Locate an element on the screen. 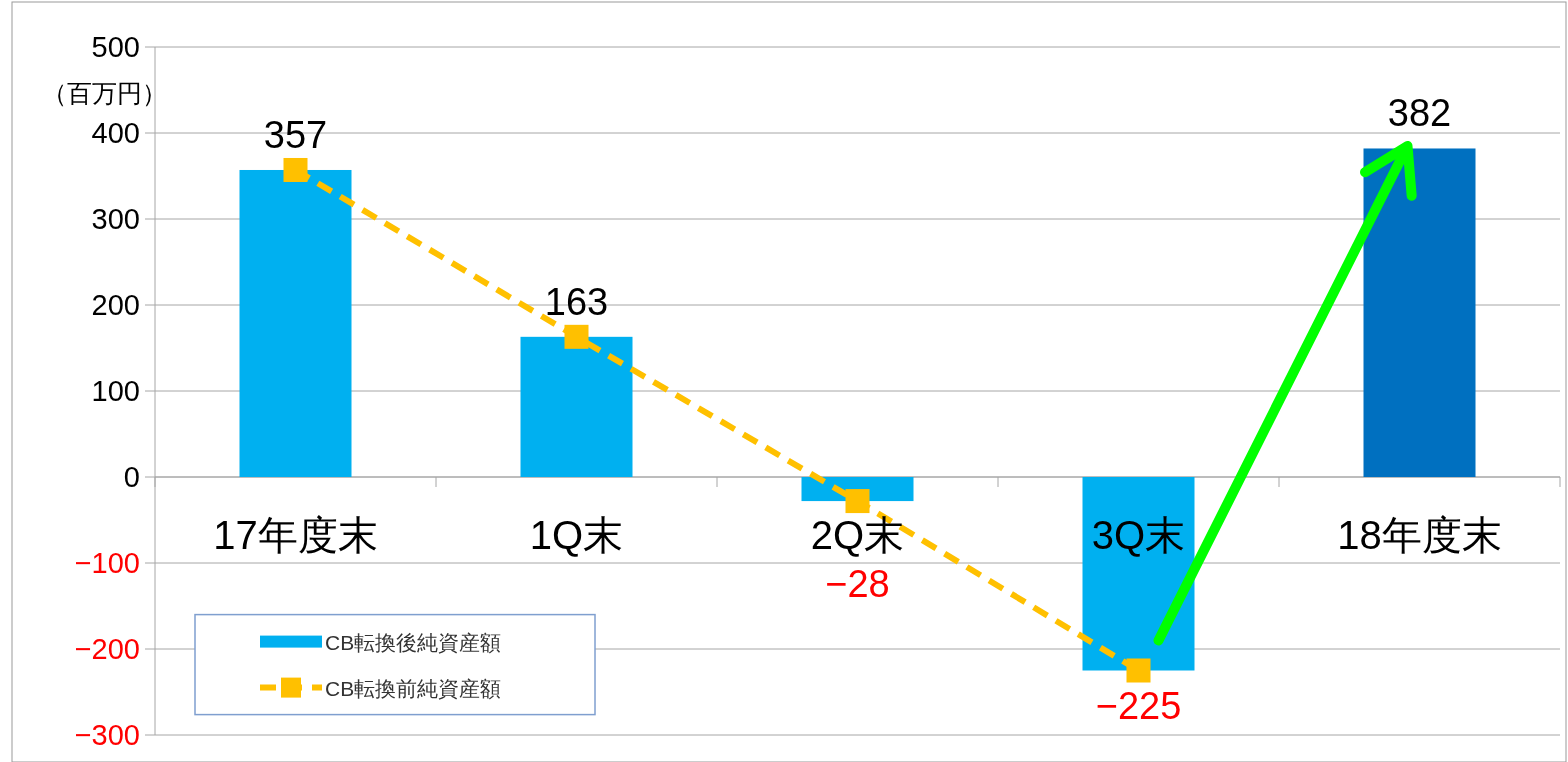 This screenshot has width=1568, height=762. y-tick-label: −100 is located at coordinates (107, 563).